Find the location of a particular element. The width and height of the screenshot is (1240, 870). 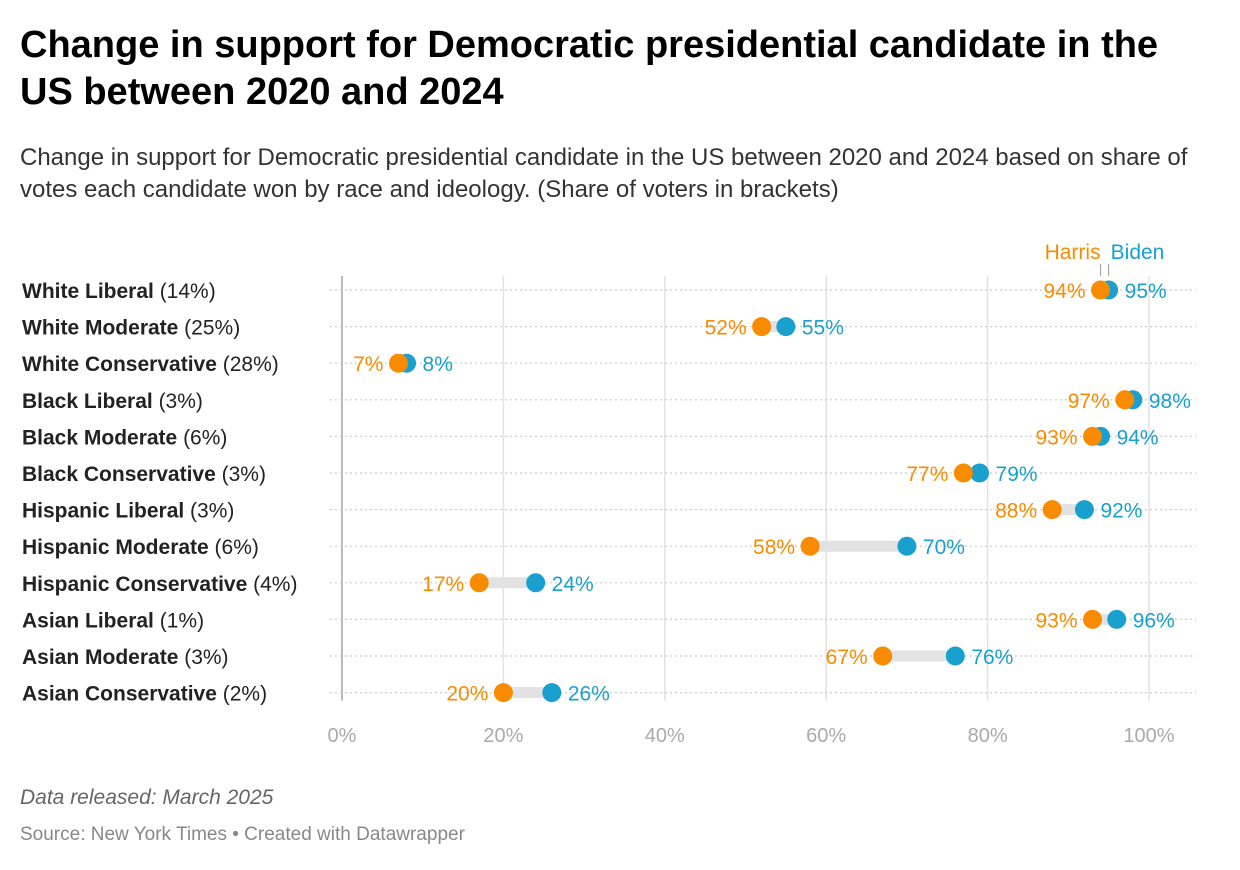

row-label: Black Conservative (3%) is located at coordinates (144, 474).